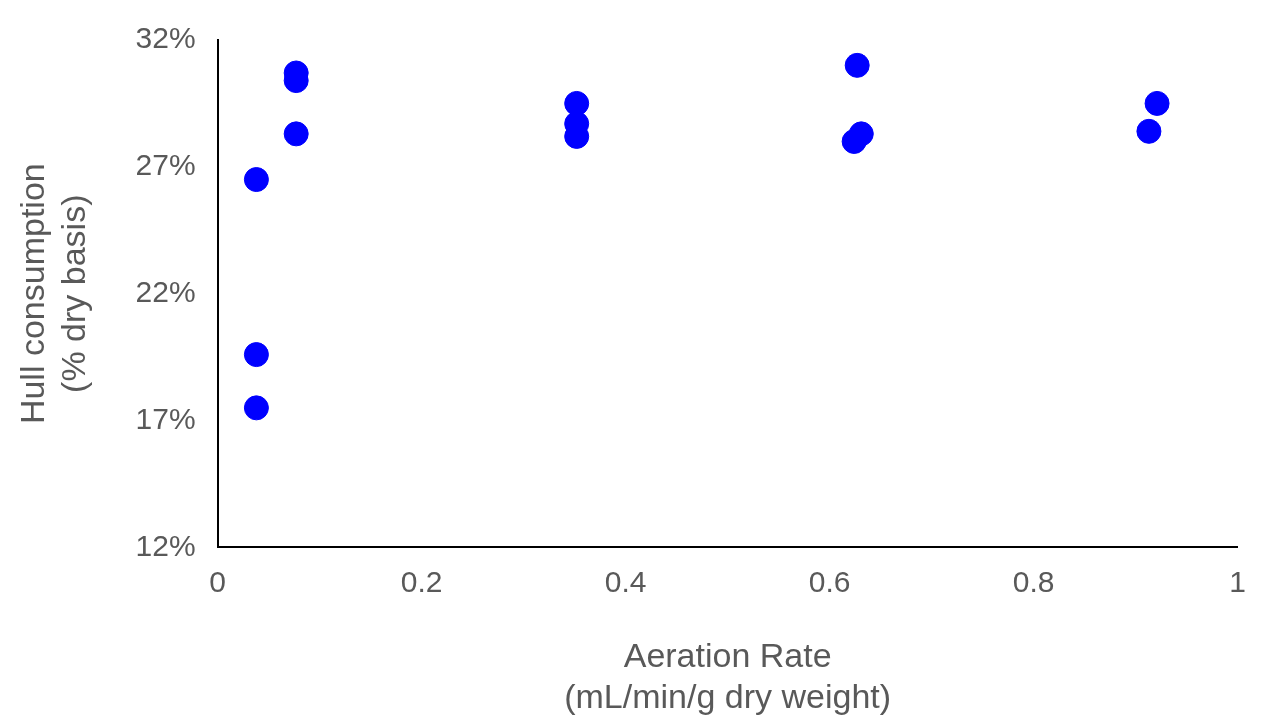 Image resolution: width=1264 pixels, height=728 pixels. What do you see at coordinates (1237, 581) in the screenshot?
I see `x-tick-label: 1` at bounding box center [1237, 581].